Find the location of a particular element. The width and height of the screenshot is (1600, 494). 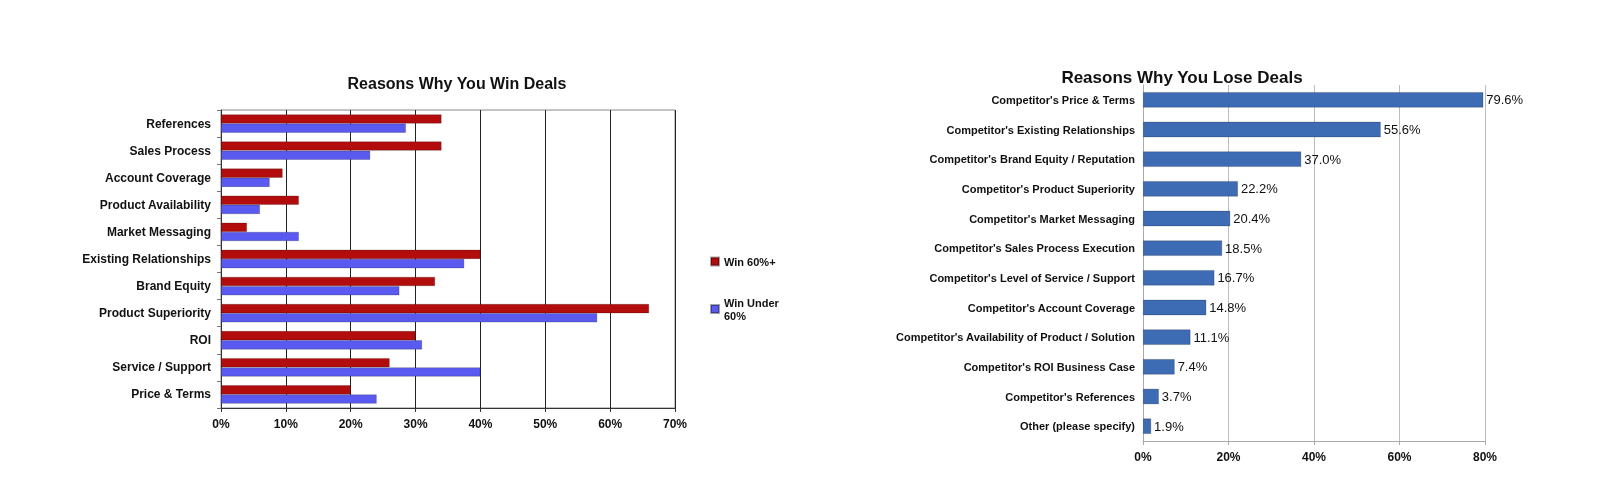

chart-title: Reasons Why You Win Deals is located at coordinates (457, 83).